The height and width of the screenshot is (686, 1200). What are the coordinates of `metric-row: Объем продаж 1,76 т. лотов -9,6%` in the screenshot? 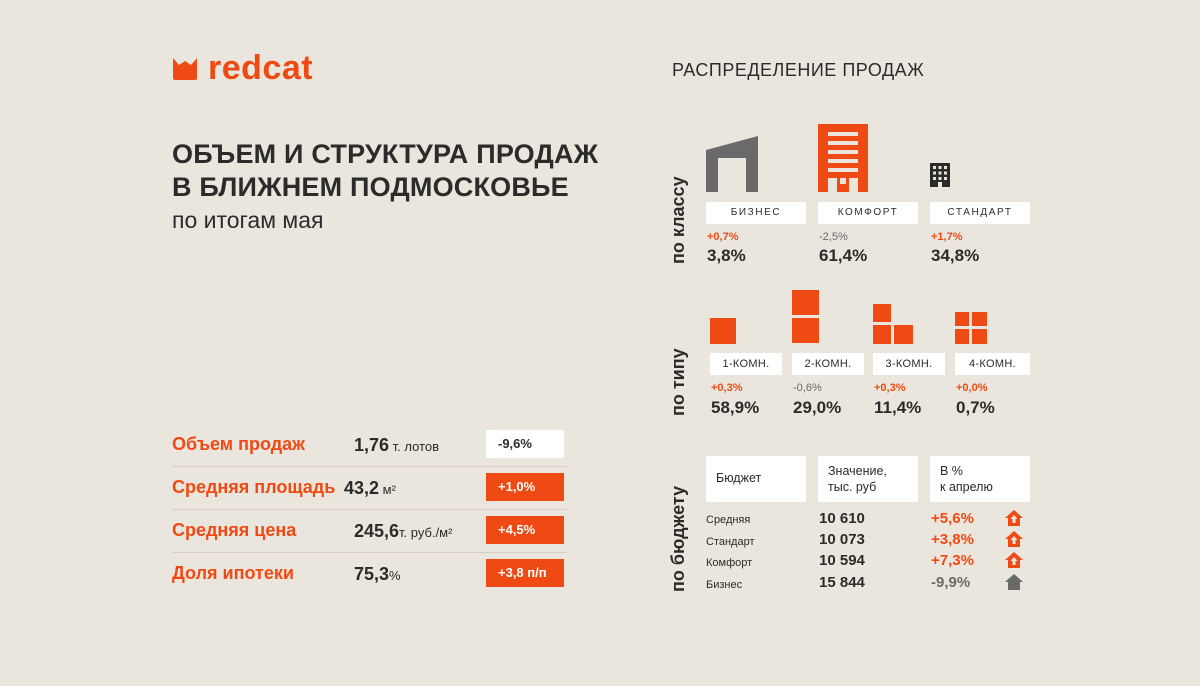 It's located at (369, 445).